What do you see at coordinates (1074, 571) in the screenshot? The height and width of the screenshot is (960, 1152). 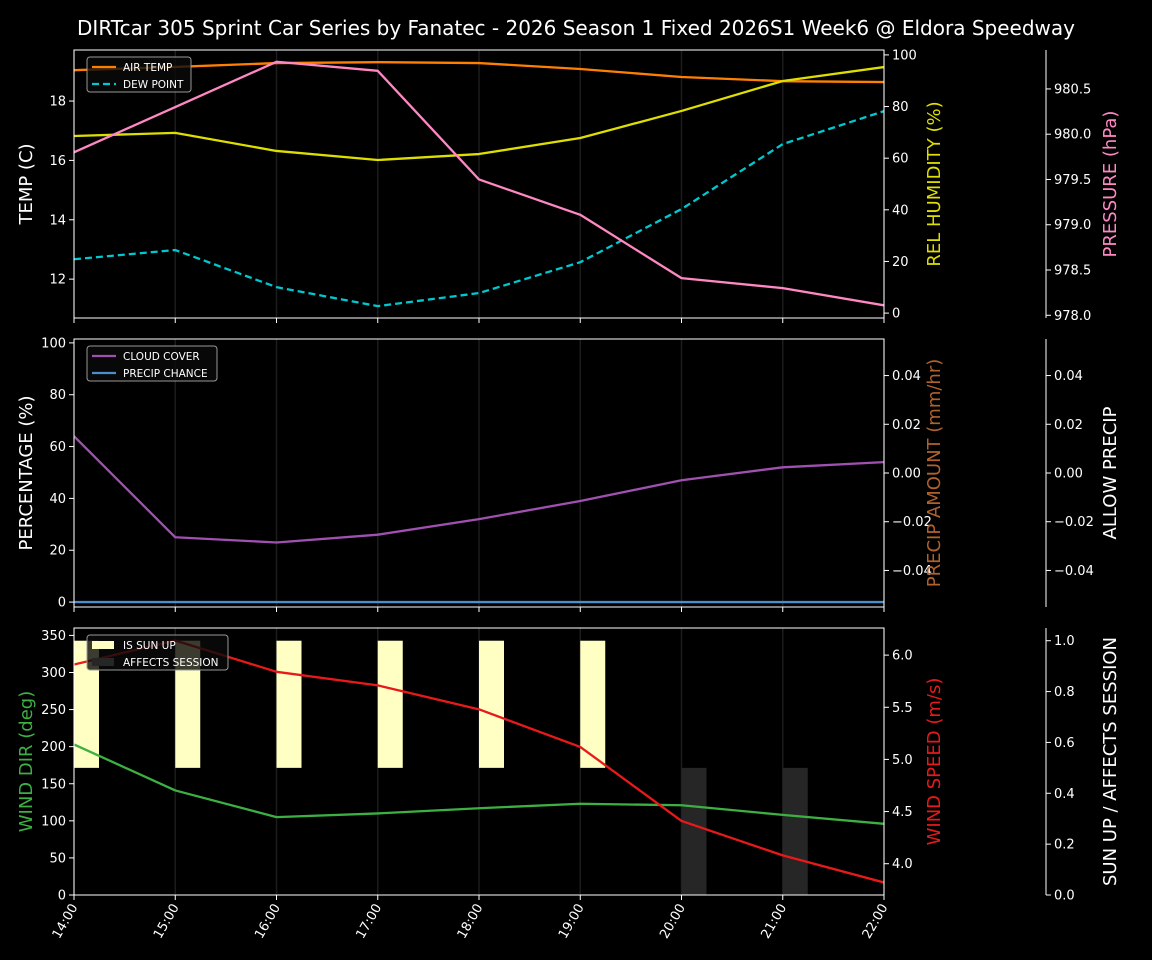 I see `far-axis-tick-label: −0.04` at bounding box center [1074, 571].